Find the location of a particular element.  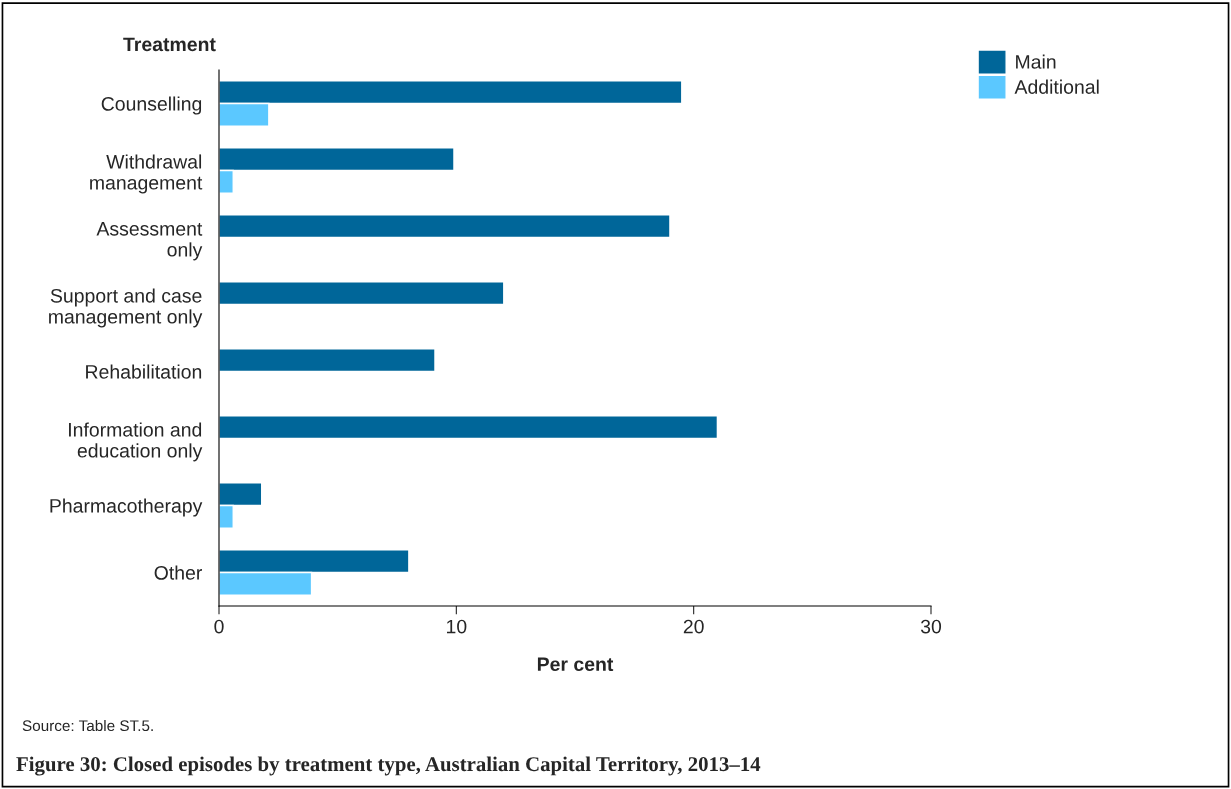

legend-label: Main is located at coordinates (1036, 61).